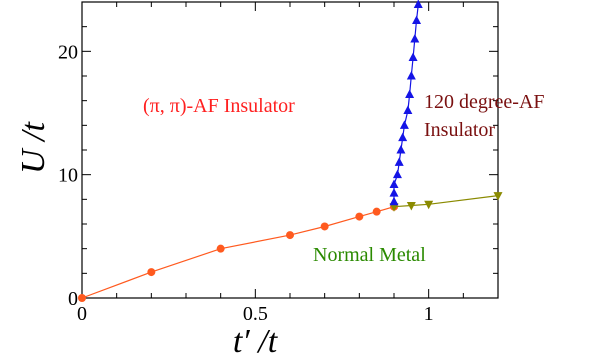 This screenshot has height=360, width=592. Describe the element at coordinates (484, 102) in the screenshot. I see `annotation-af-120-line1: 120 degree-AF` at that location.